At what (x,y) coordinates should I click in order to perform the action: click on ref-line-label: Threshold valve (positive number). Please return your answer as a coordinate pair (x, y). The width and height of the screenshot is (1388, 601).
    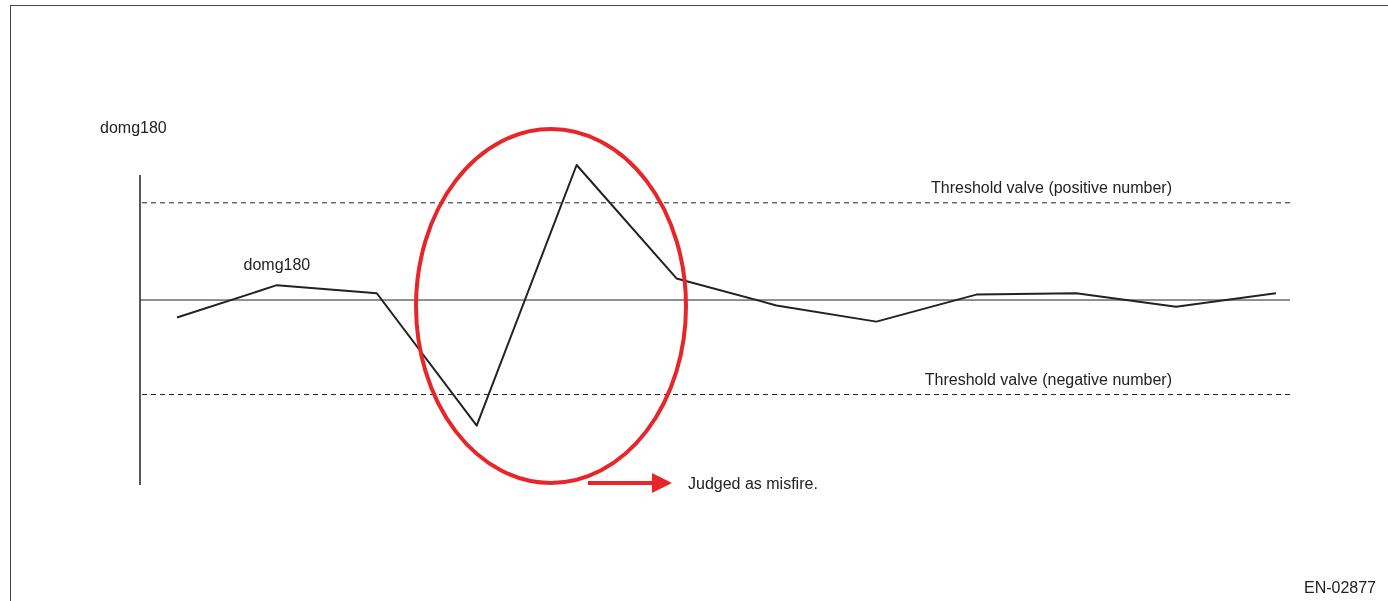
    Looking at the image, I should click on (1051, 187).